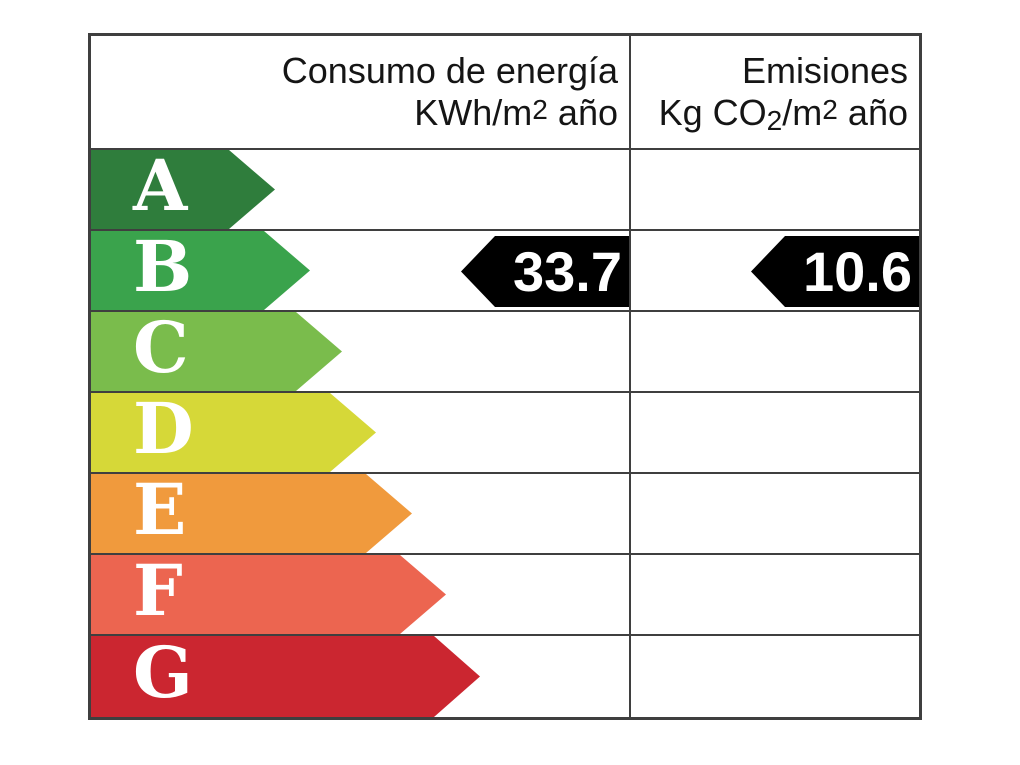 The image size is (1020, 765). What do you see at coordinates (824, 70) in the screenshot?
I see `emissions-header-title: Emisiones` at bounding box center [824, 70].